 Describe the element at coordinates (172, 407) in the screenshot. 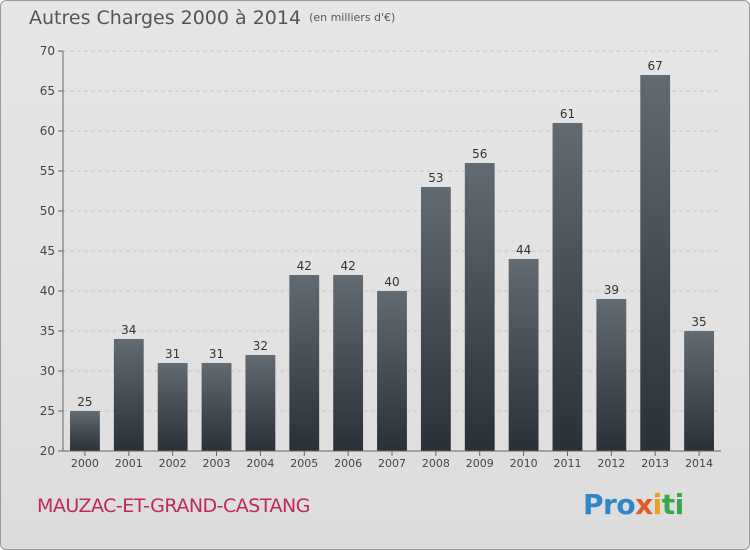

I see `bar-2002` at that location.